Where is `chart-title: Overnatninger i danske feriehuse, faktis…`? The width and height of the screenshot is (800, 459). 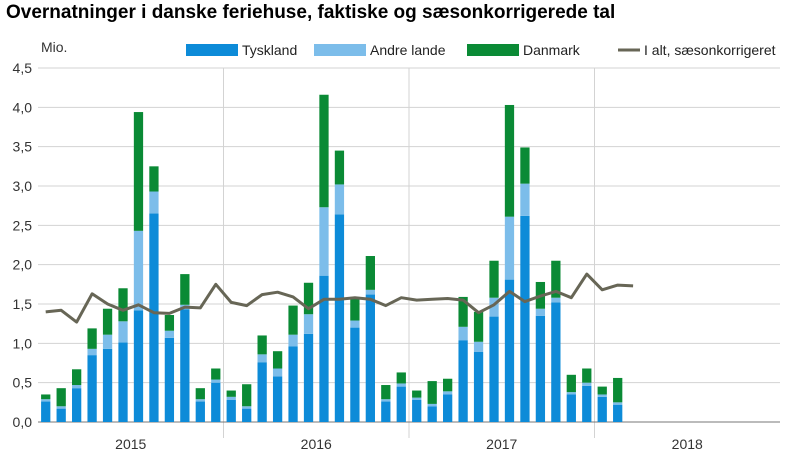
chart-title: Overnatninger i danske feriehuse, faktis… is located at coordinates (311, 12).